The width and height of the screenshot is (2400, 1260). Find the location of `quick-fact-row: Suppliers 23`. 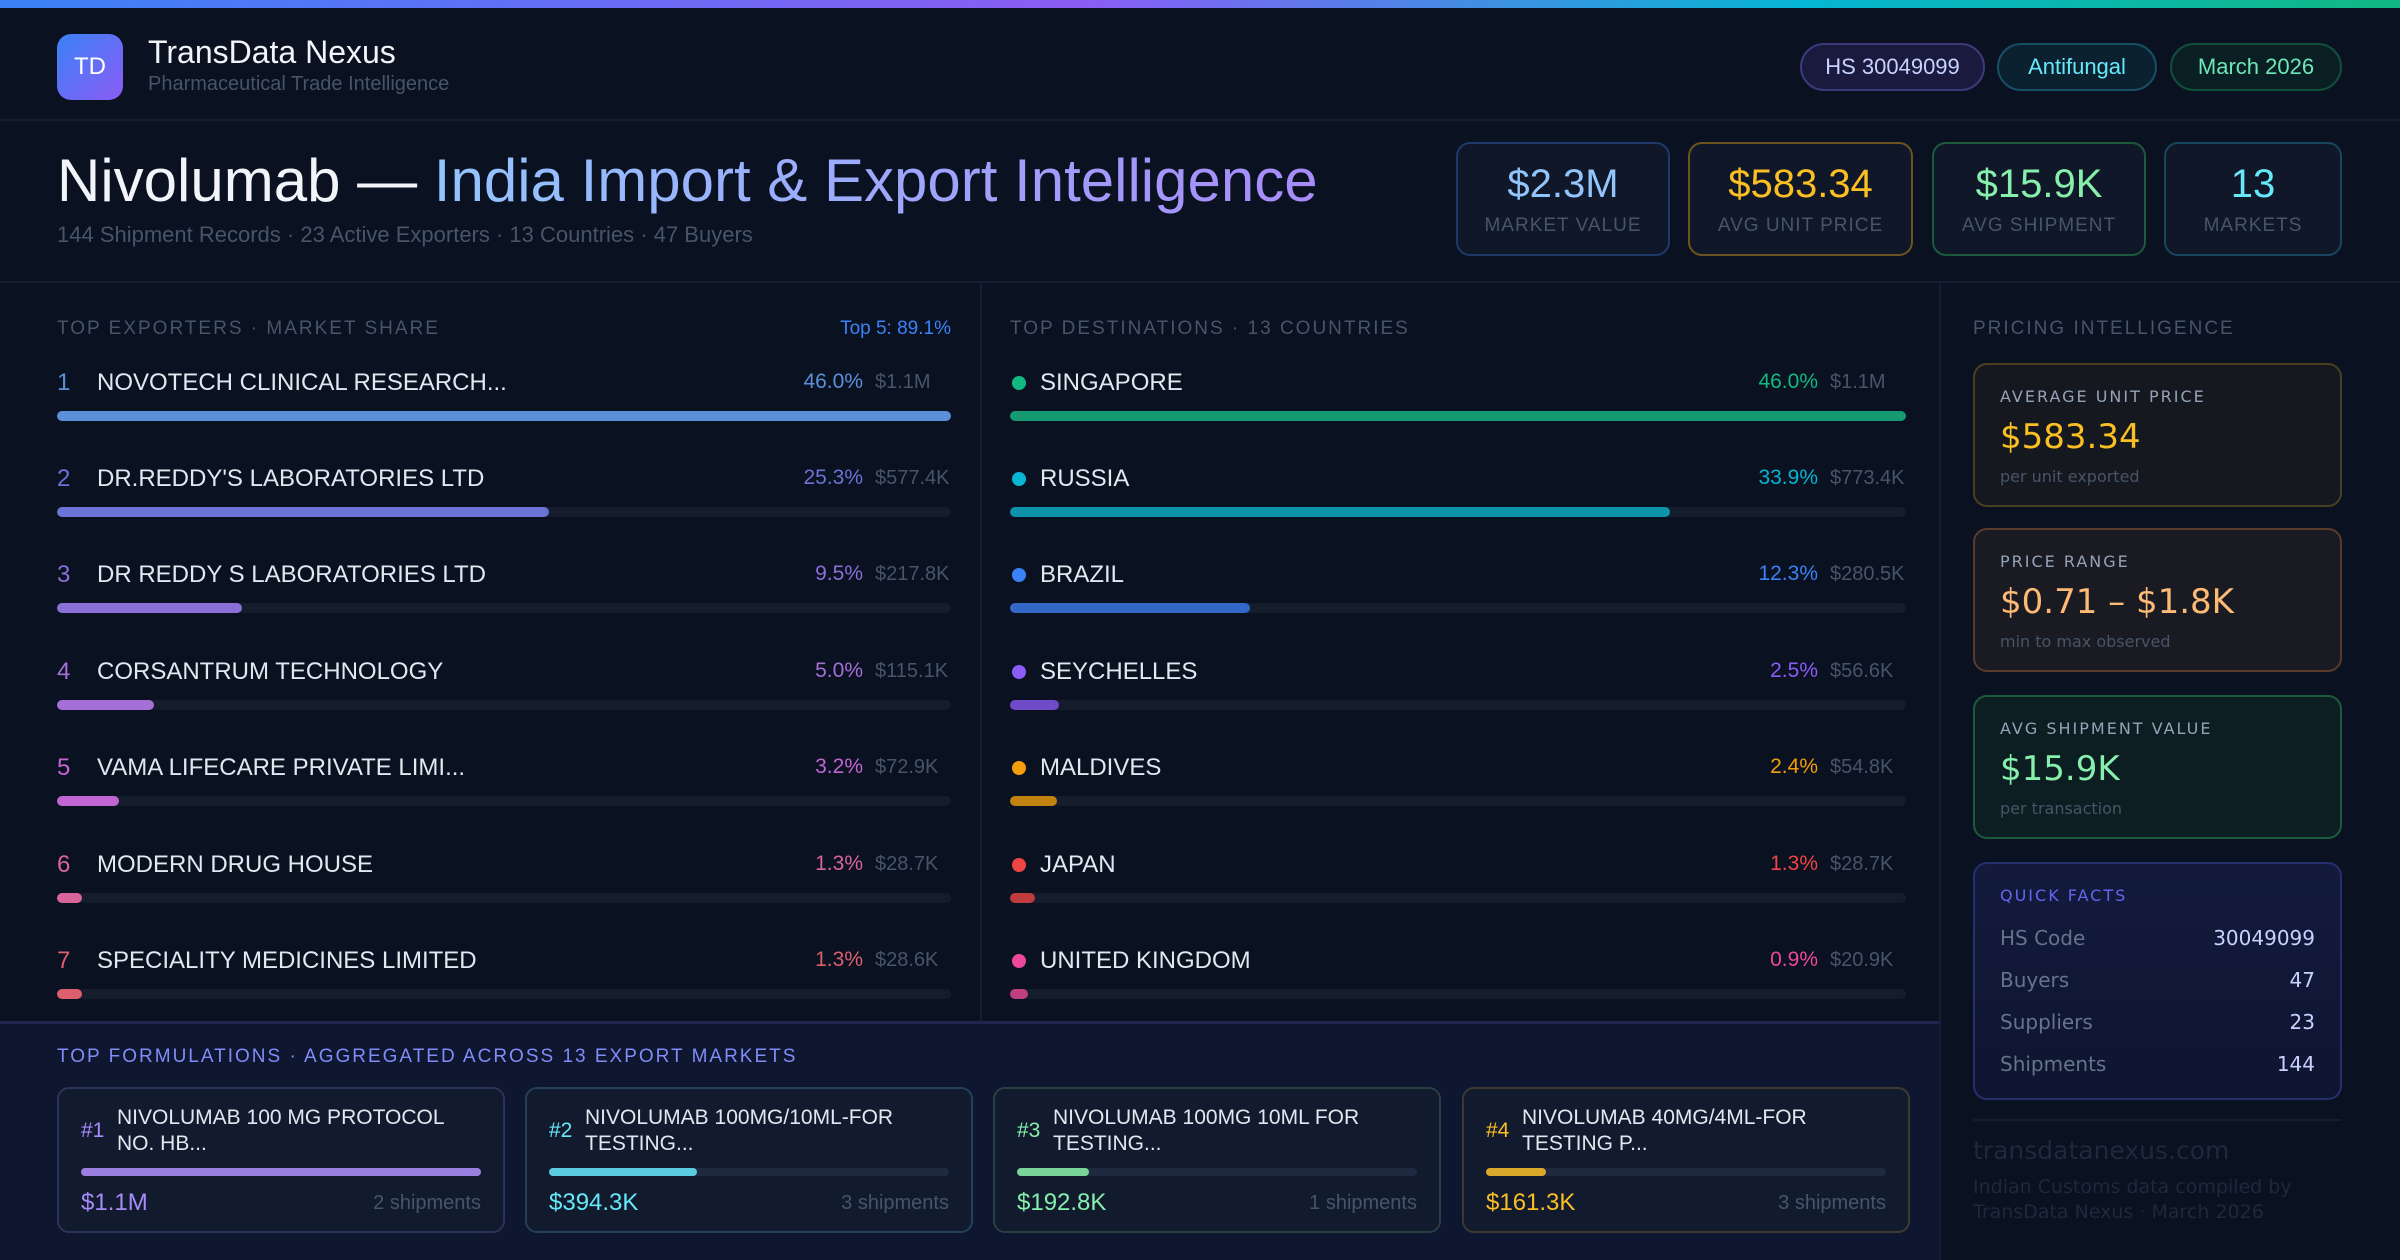

quick-fact-row: Suppliers 23 is located at coordinates (2157, 1022).